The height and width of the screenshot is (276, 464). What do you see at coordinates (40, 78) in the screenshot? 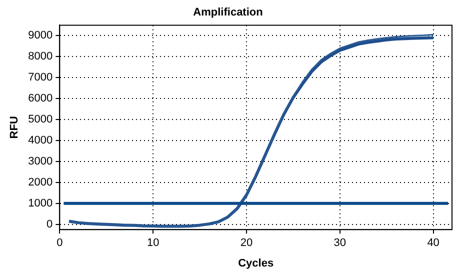
I see `y-tick-label: 7000` at bounding box center [40, 78].